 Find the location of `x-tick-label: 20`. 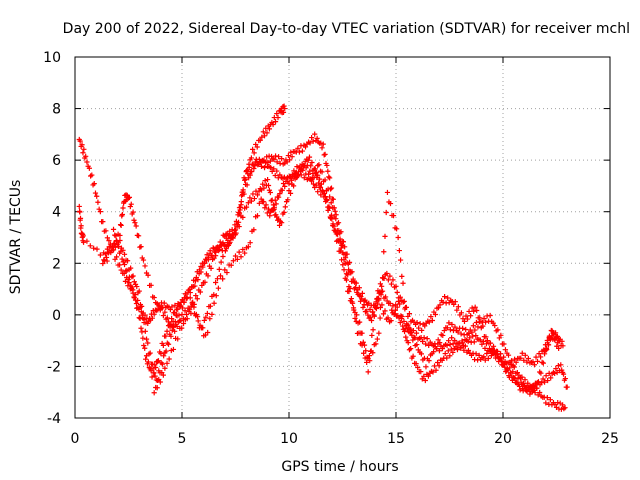

x-tick-label: 20 is located at coordinates (503, 439).